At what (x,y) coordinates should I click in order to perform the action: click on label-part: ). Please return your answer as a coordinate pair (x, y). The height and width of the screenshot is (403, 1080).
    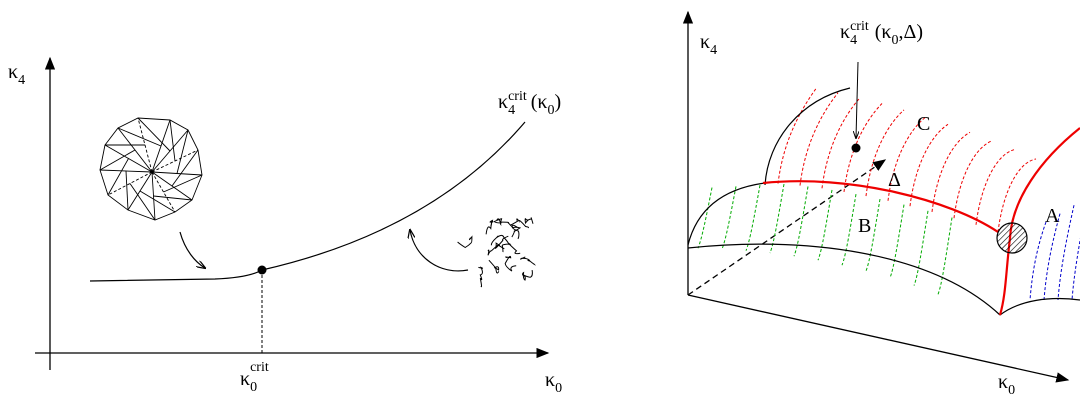
    Looking at the image, I should click on (557, 102).